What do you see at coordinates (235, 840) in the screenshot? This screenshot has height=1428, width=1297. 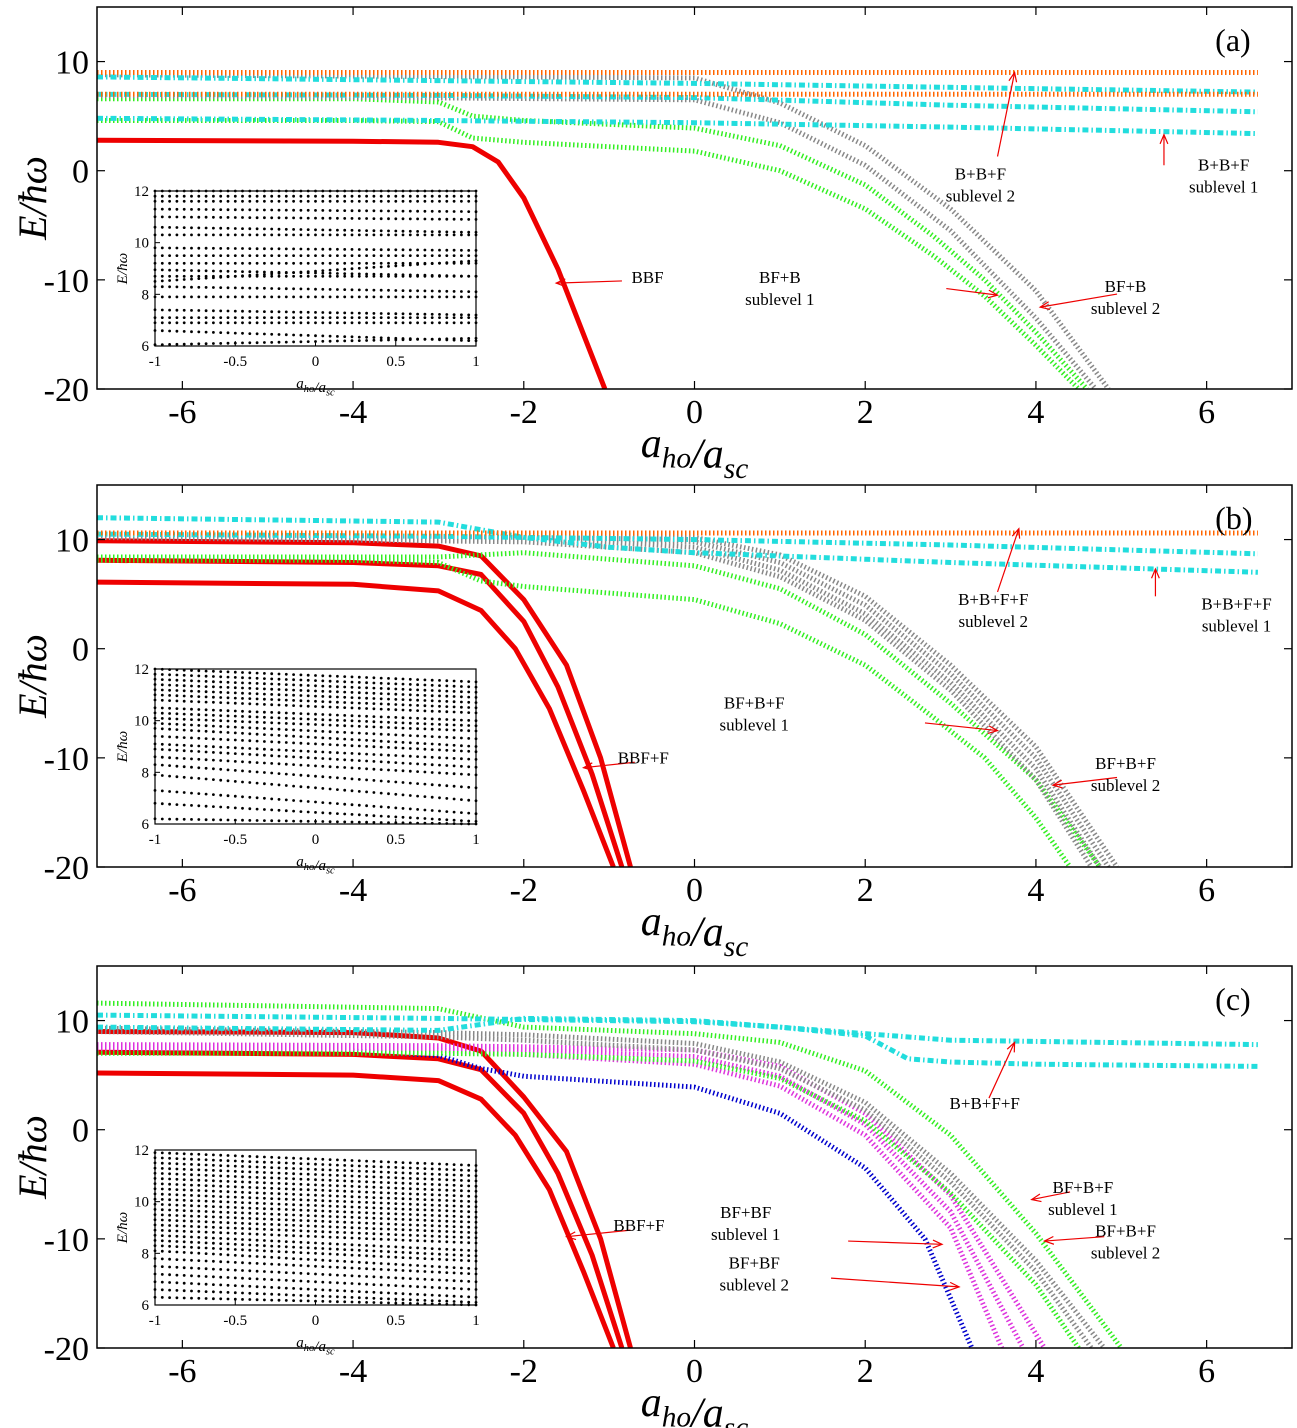 I see `inset-x-tick-label: -0.5` at bounding box center [235, 840].